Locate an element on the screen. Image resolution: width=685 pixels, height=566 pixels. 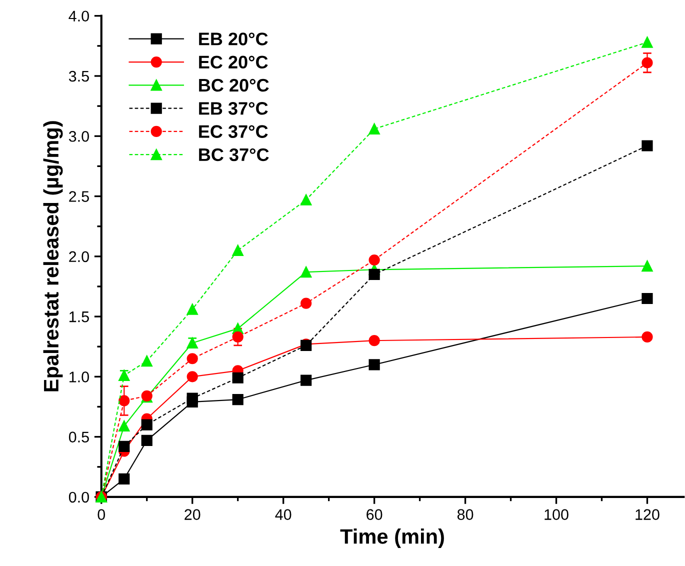
legend-label: EC 20°C is located at coordinates (233, 62).